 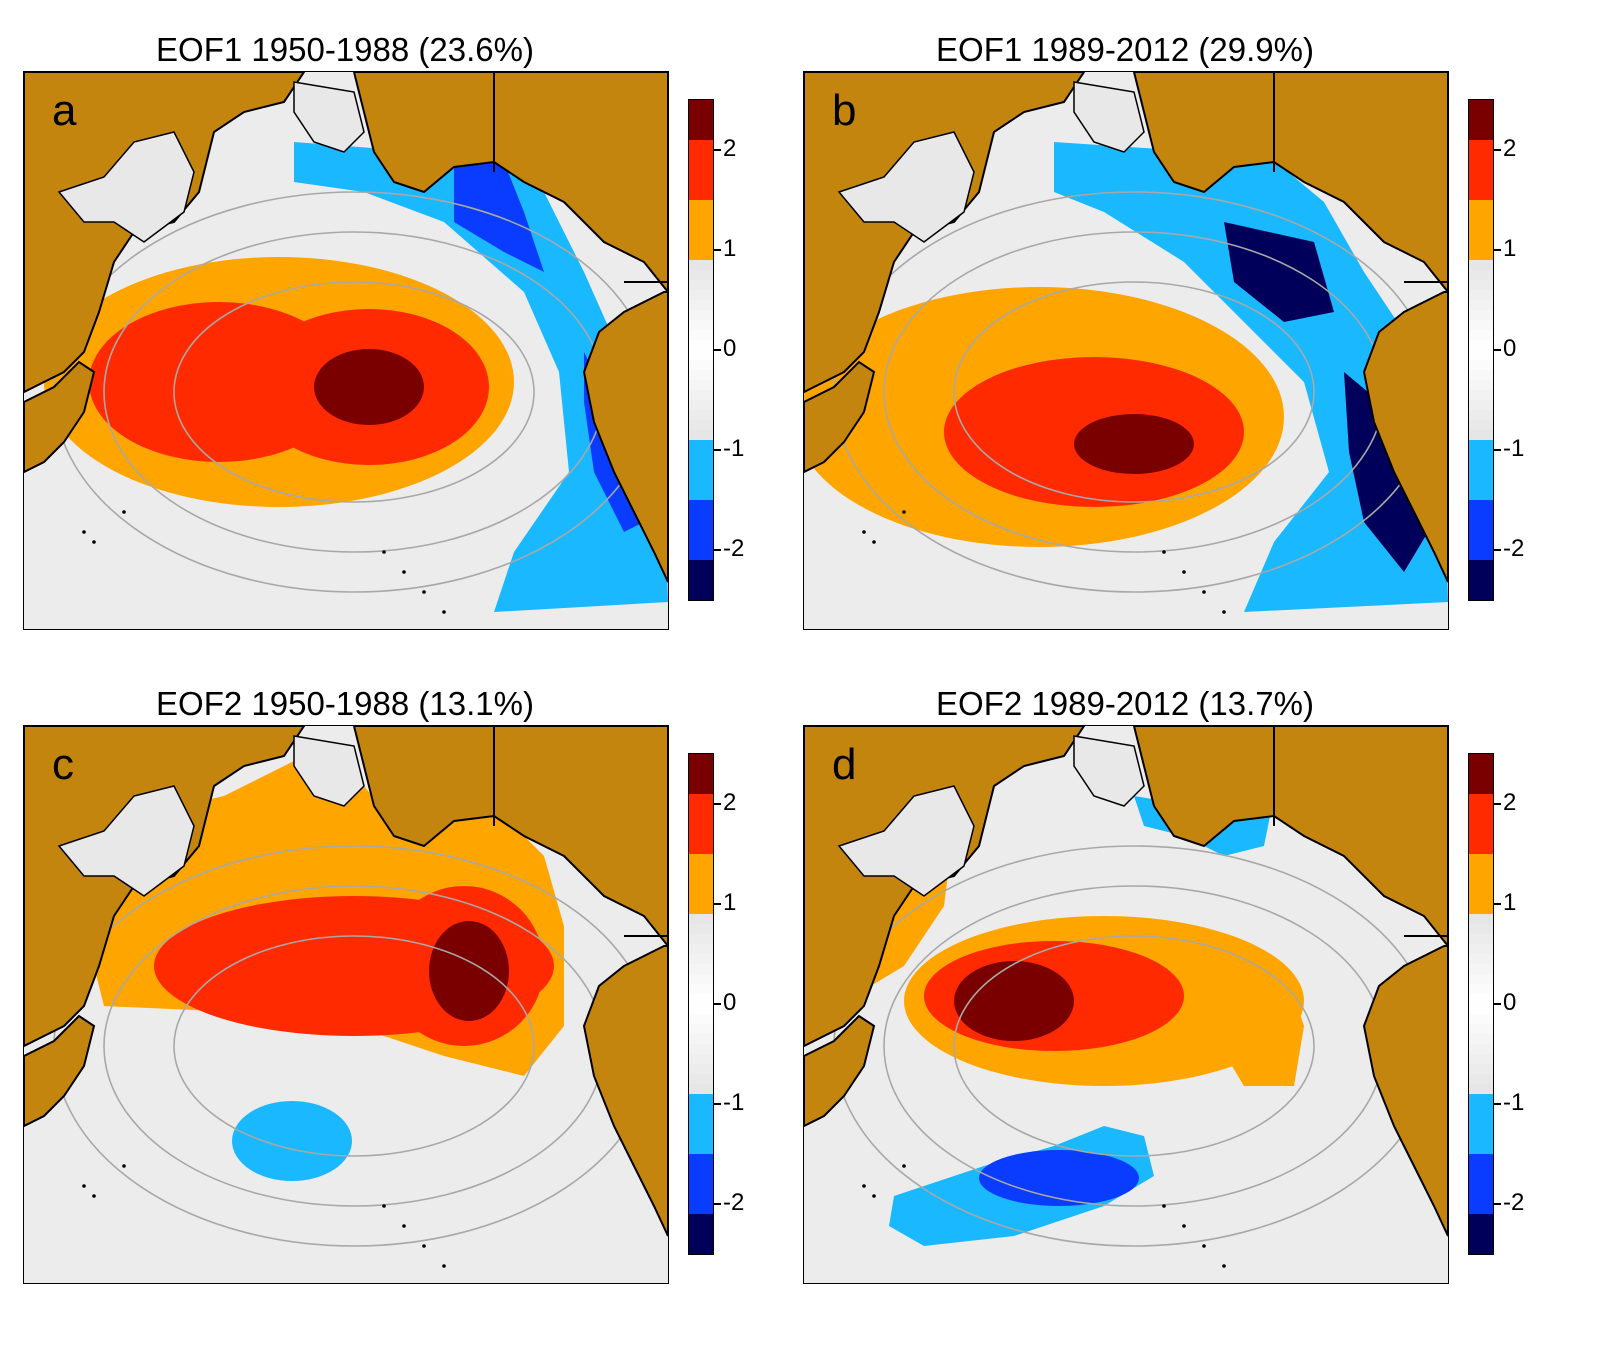 I want to click on colorbar, so click(x=1481, y=350).